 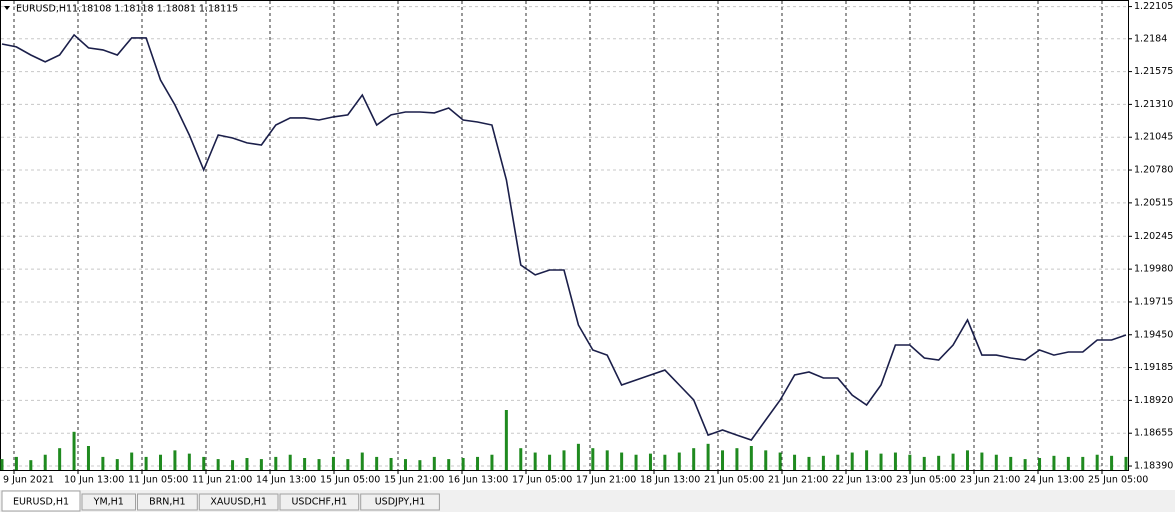 I want to click on menu-arrow, so click(x=7, y=8).